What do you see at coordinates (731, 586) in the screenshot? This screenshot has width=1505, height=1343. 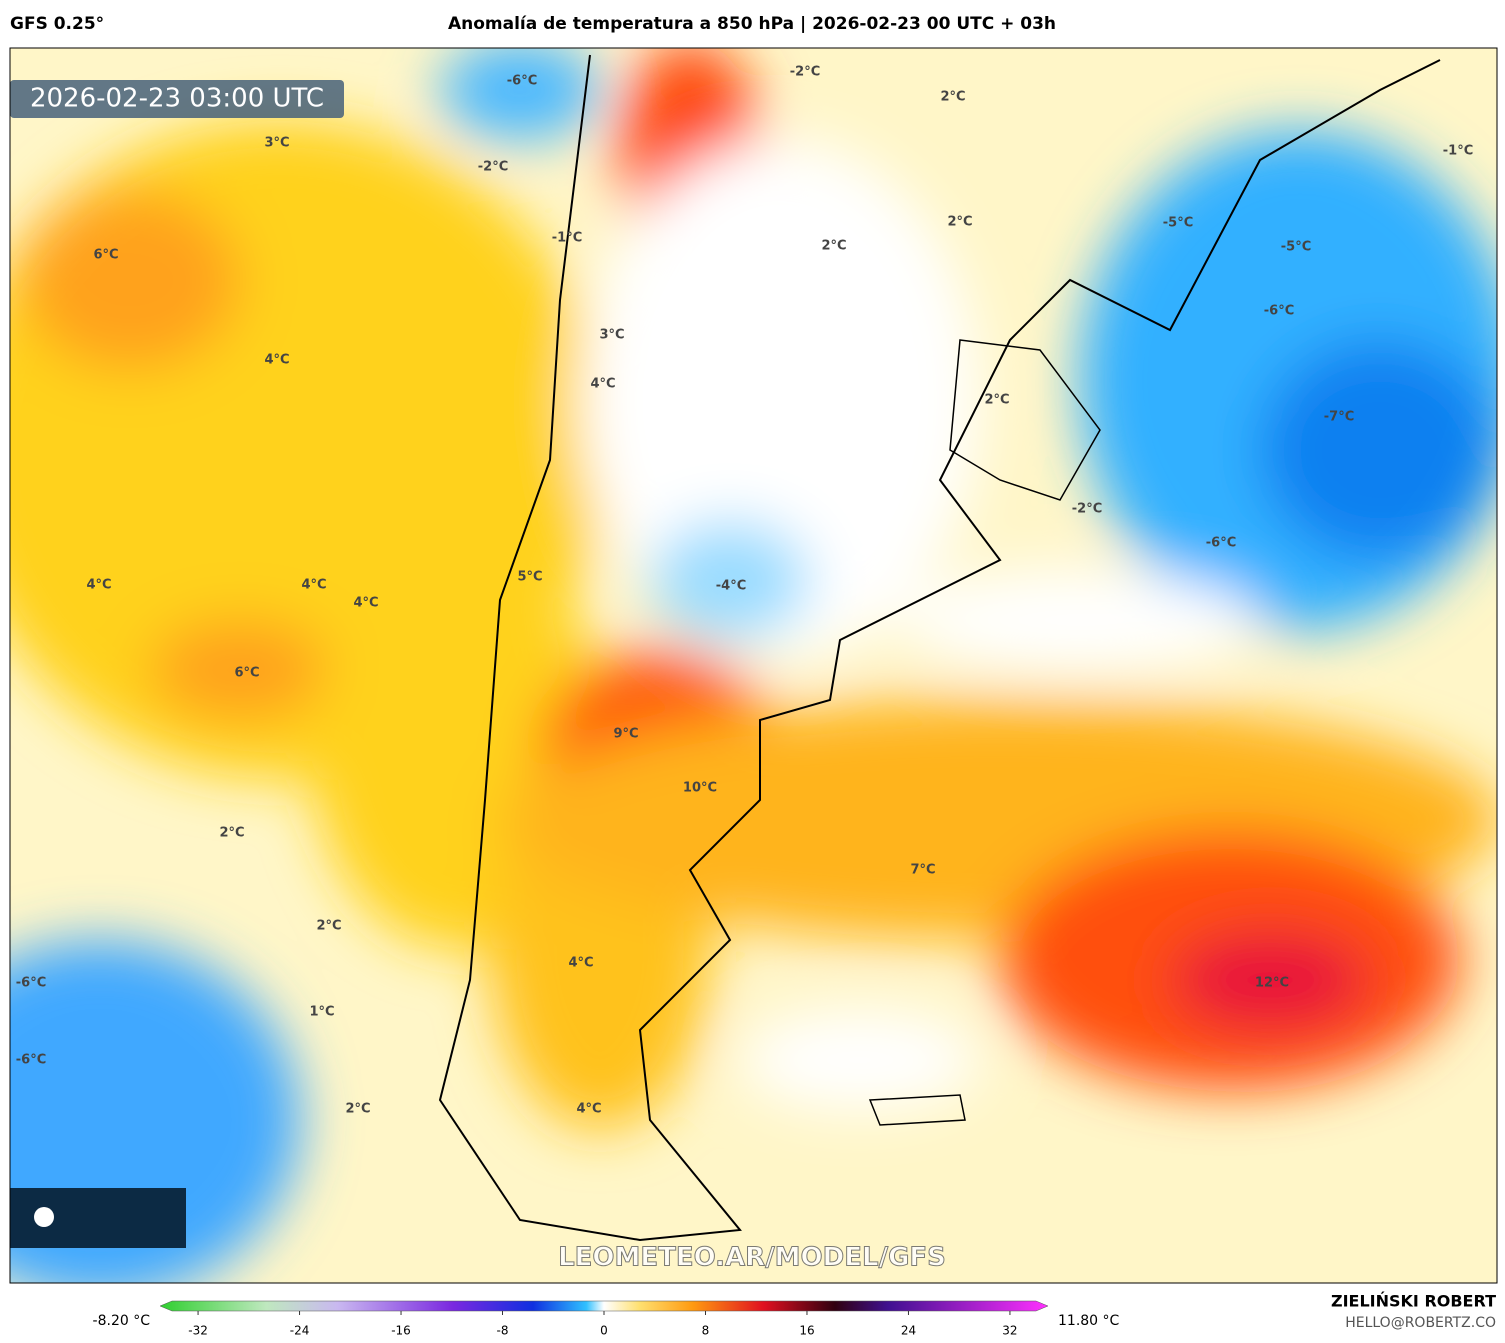 I see `contour-label: -4°C` at bounding box center [731, 586].